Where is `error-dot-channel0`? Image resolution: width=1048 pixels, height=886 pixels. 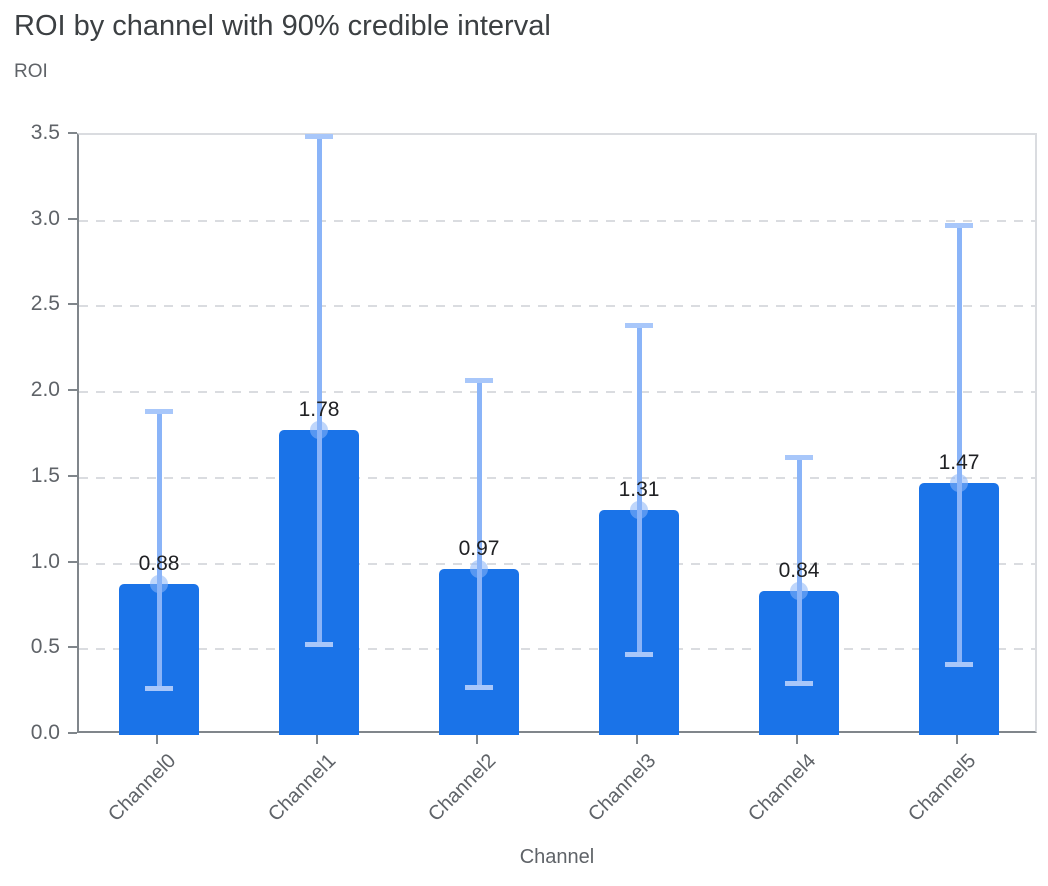
error-dot-channel0 is located at coordinates (159, 584).